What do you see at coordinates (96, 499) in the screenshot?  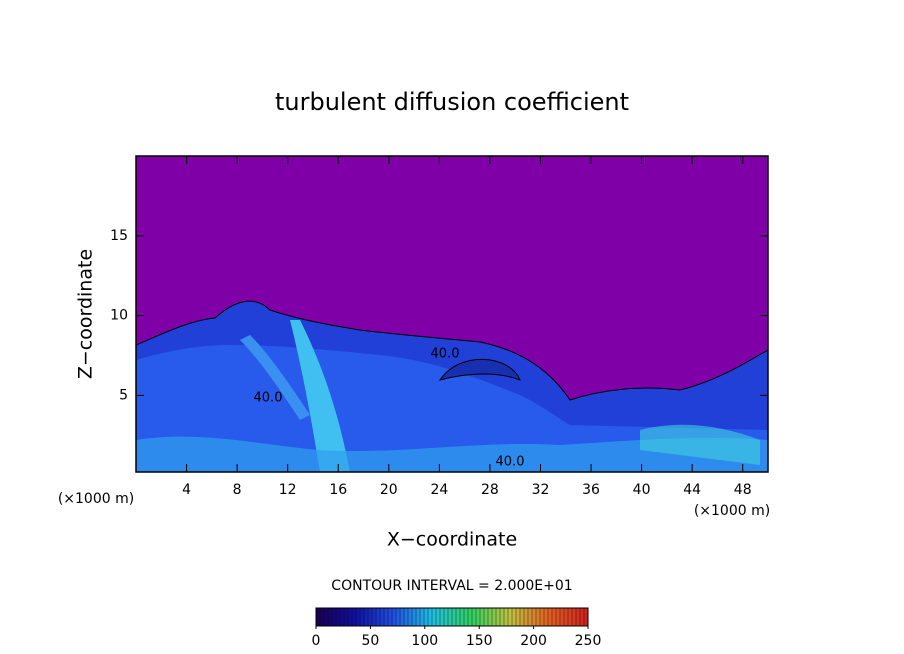 I see `y-unit-label: (×1000 m)` at bounding box center [96, 499].